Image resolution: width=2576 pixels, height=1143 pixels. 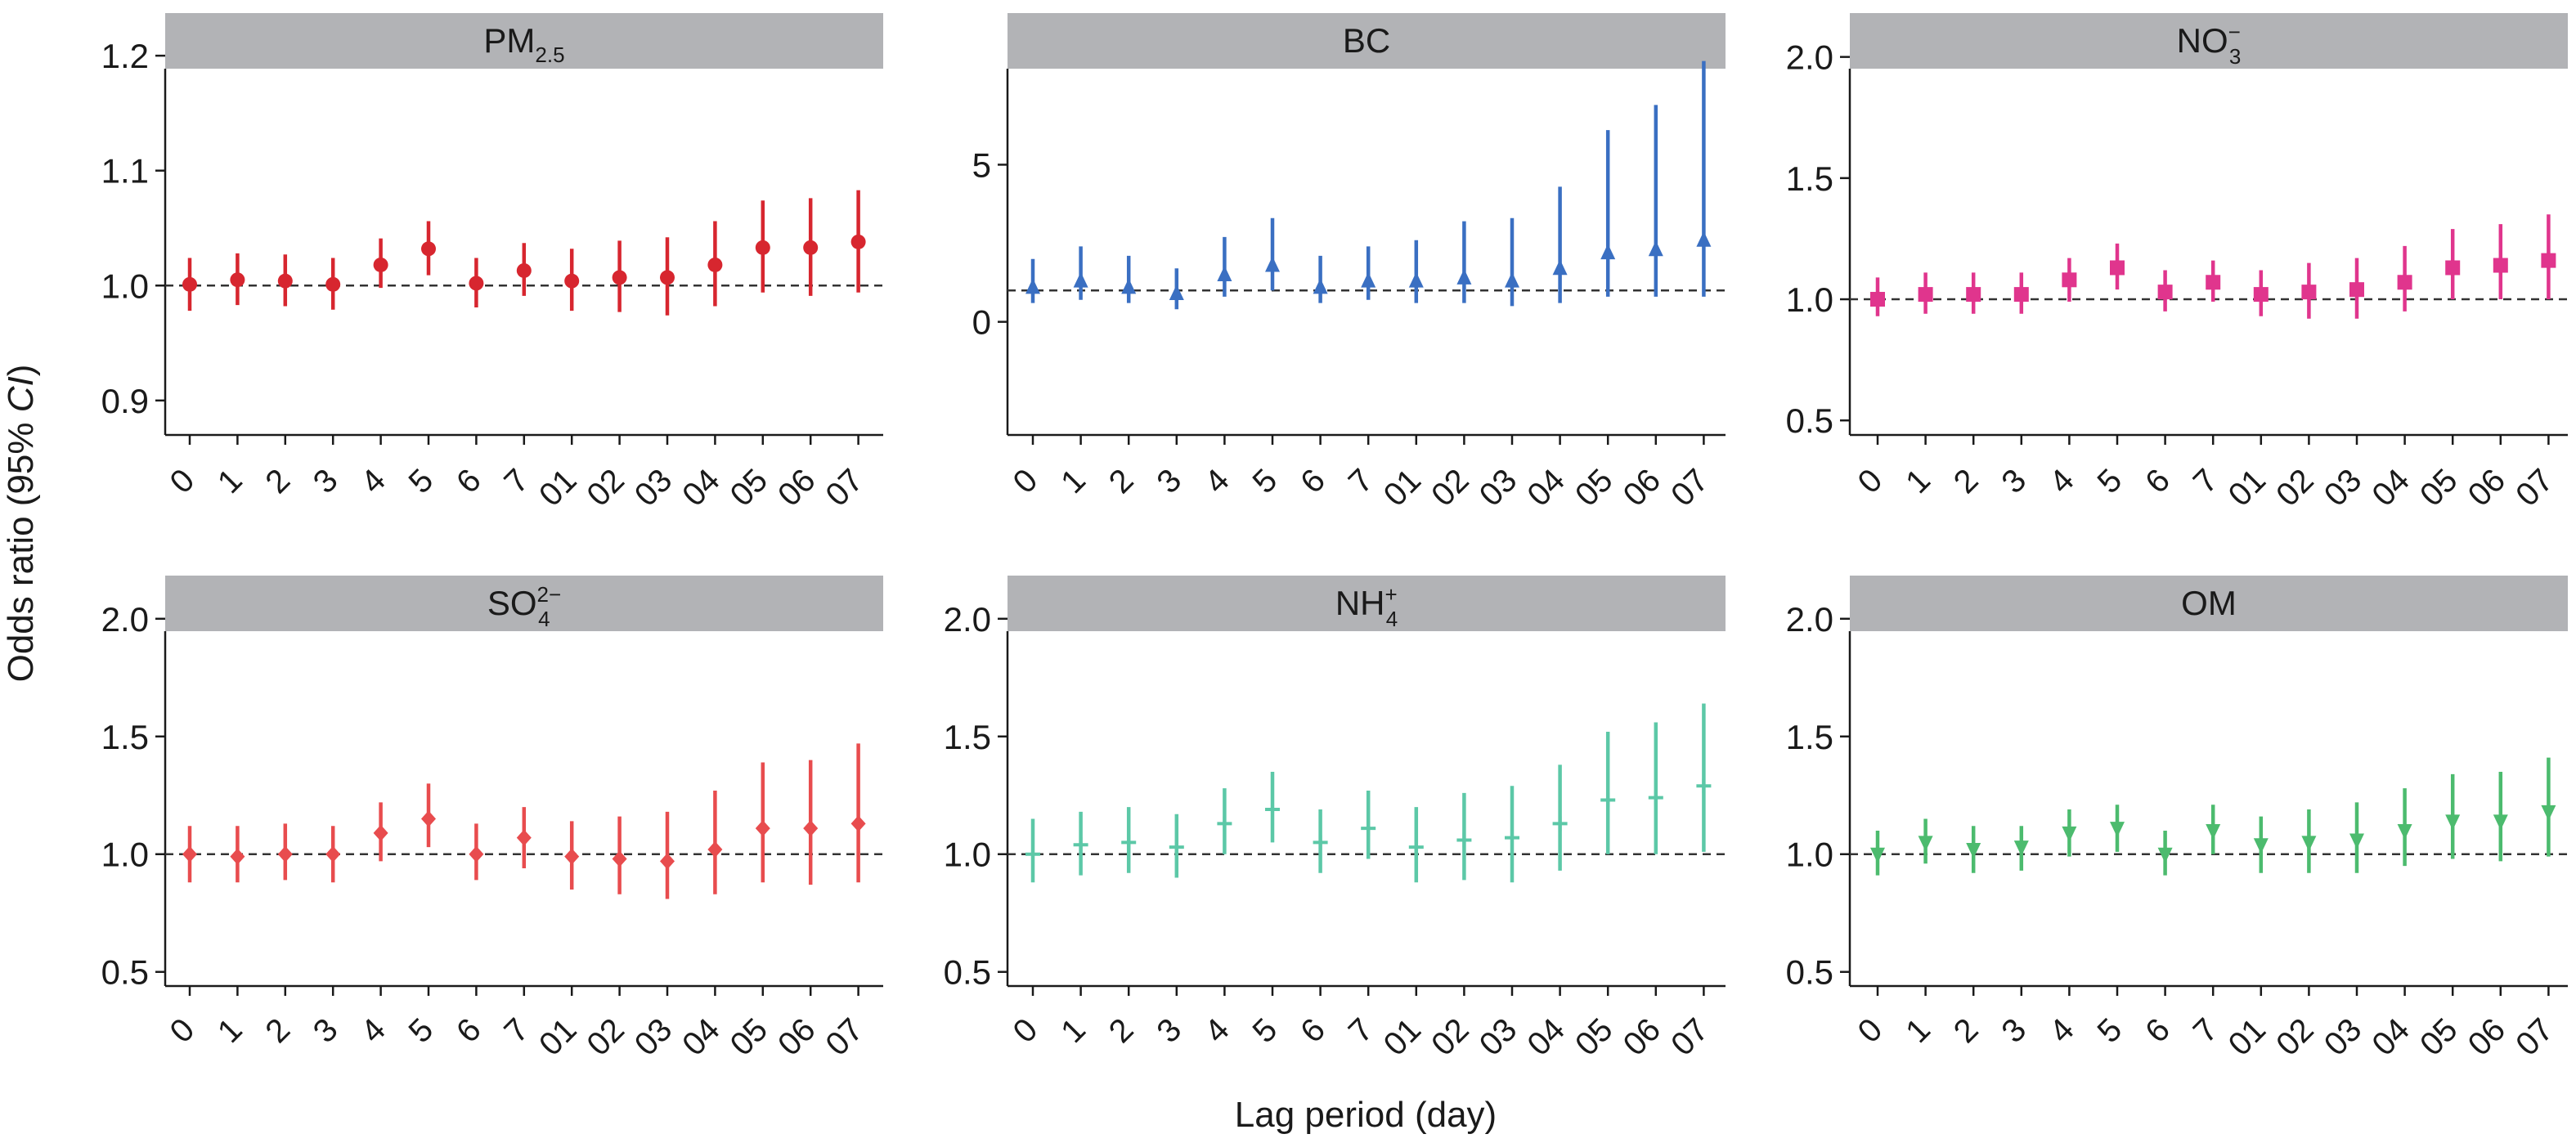 I want to click on panel-title: NH+ 4, so click(x=1366, y=606).